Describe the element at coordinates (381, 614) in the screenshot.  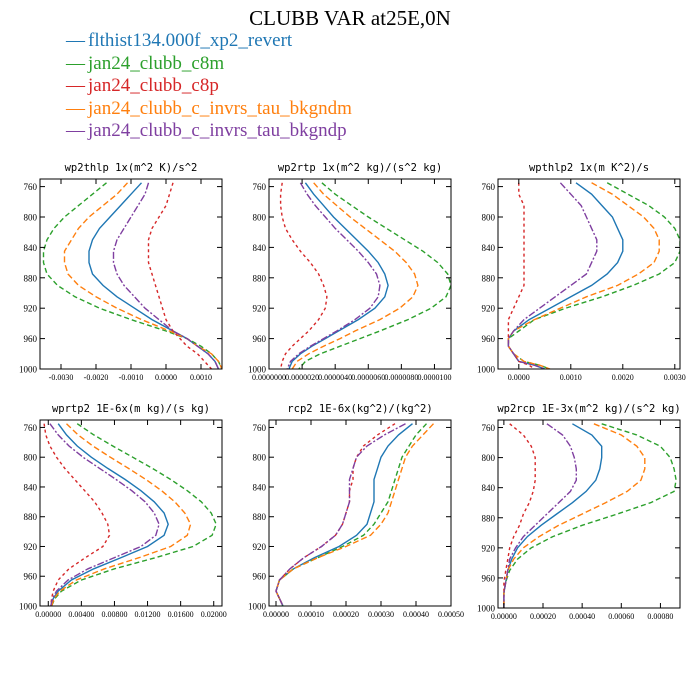
I see `x-tick-label: 0.00030` at that location.